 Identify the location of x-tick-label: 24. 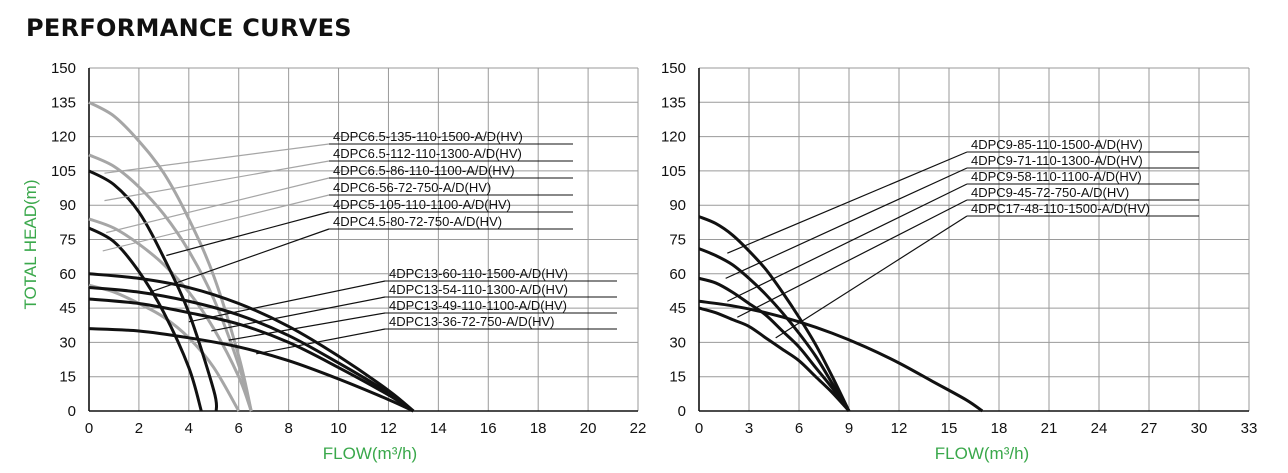
(1099, 428).